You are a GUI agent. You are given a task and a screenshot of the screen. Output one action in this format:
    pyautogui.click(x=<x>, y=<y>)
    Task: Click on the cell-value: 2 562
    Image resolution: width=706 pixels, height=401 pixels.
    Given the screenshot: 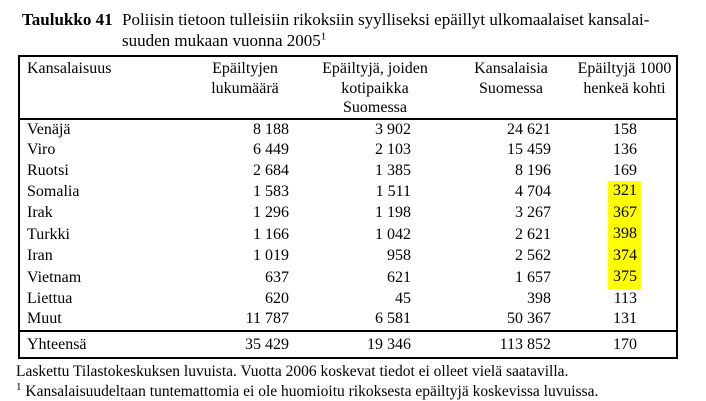 What is the action you would take?
    pyautogui.click(x=533, y=255)
    